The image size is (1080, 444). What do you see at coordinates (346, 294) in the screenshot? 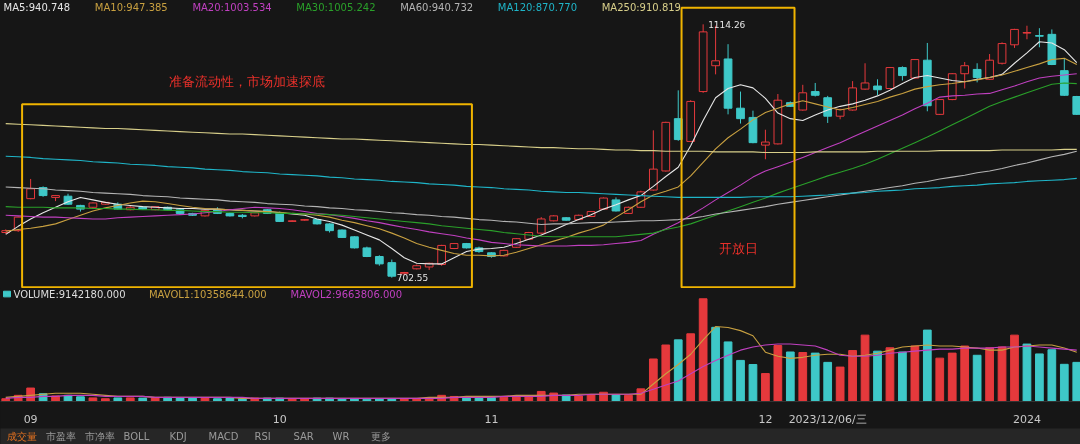
I see `text: MAVOL2:9663806.000` at bounding box center [346, 294].